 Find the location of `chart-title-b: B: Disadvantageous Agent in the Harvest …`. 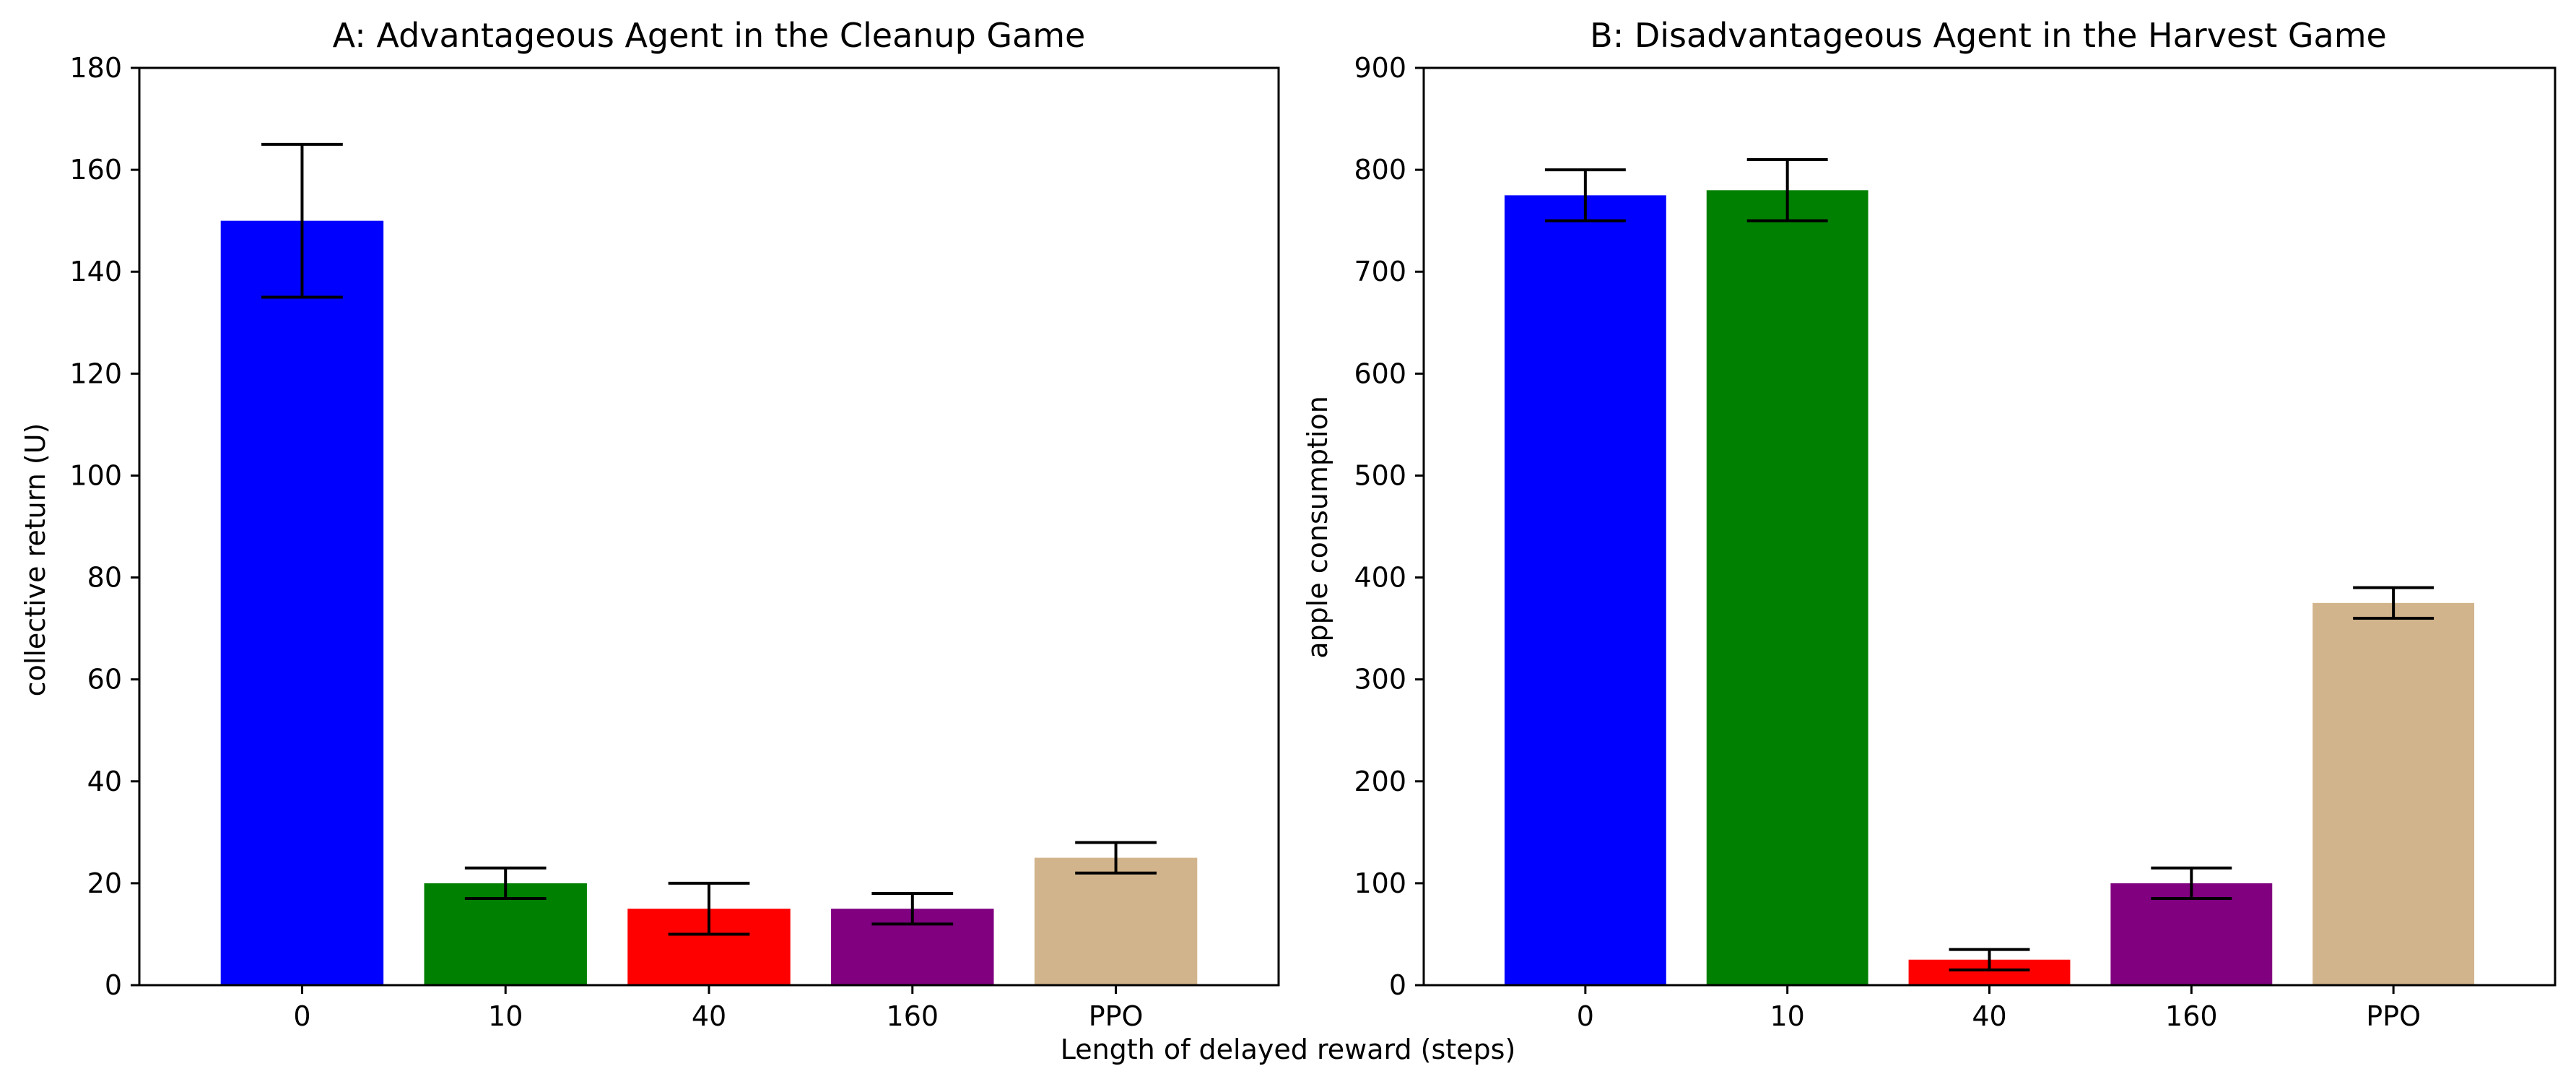

chart-title-b: B: Disadvantageous Agent in the Harvest … is located at coordinates (1988, 35).